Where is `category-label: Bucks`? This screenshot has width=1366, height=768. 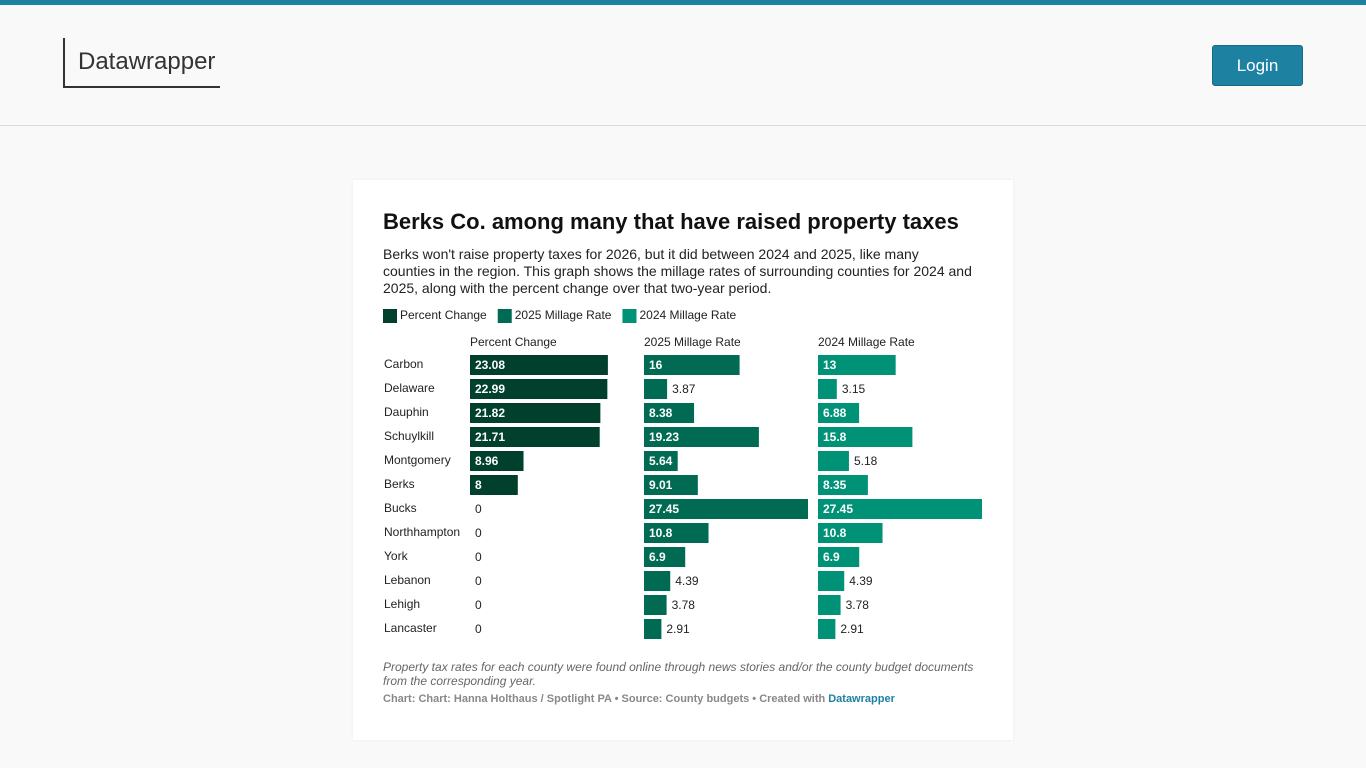 category-label: Bucks is located at coordinates (400, 508).